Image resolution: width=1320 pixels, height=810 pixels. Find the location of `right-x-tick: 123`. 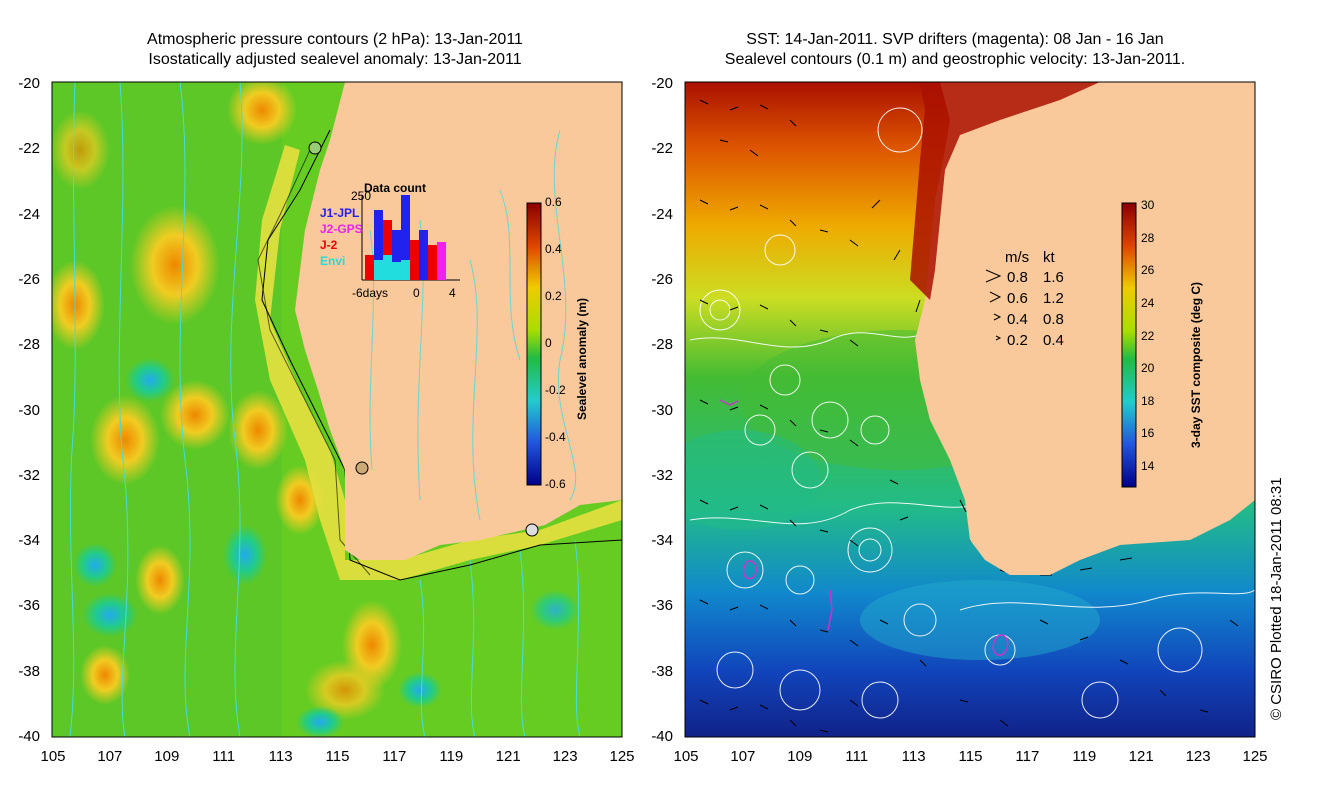

right-x-tick: 123 is located at coordinates (1198, 756).